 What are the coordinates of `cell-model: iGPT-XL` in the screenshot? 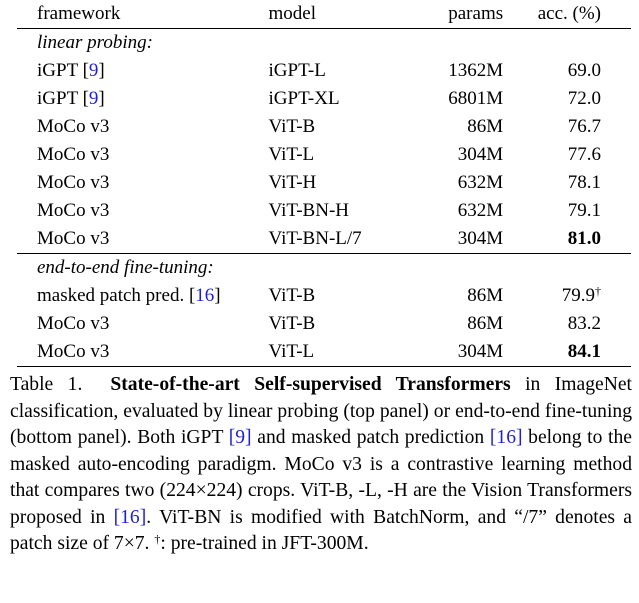 It's located at (304, 98).